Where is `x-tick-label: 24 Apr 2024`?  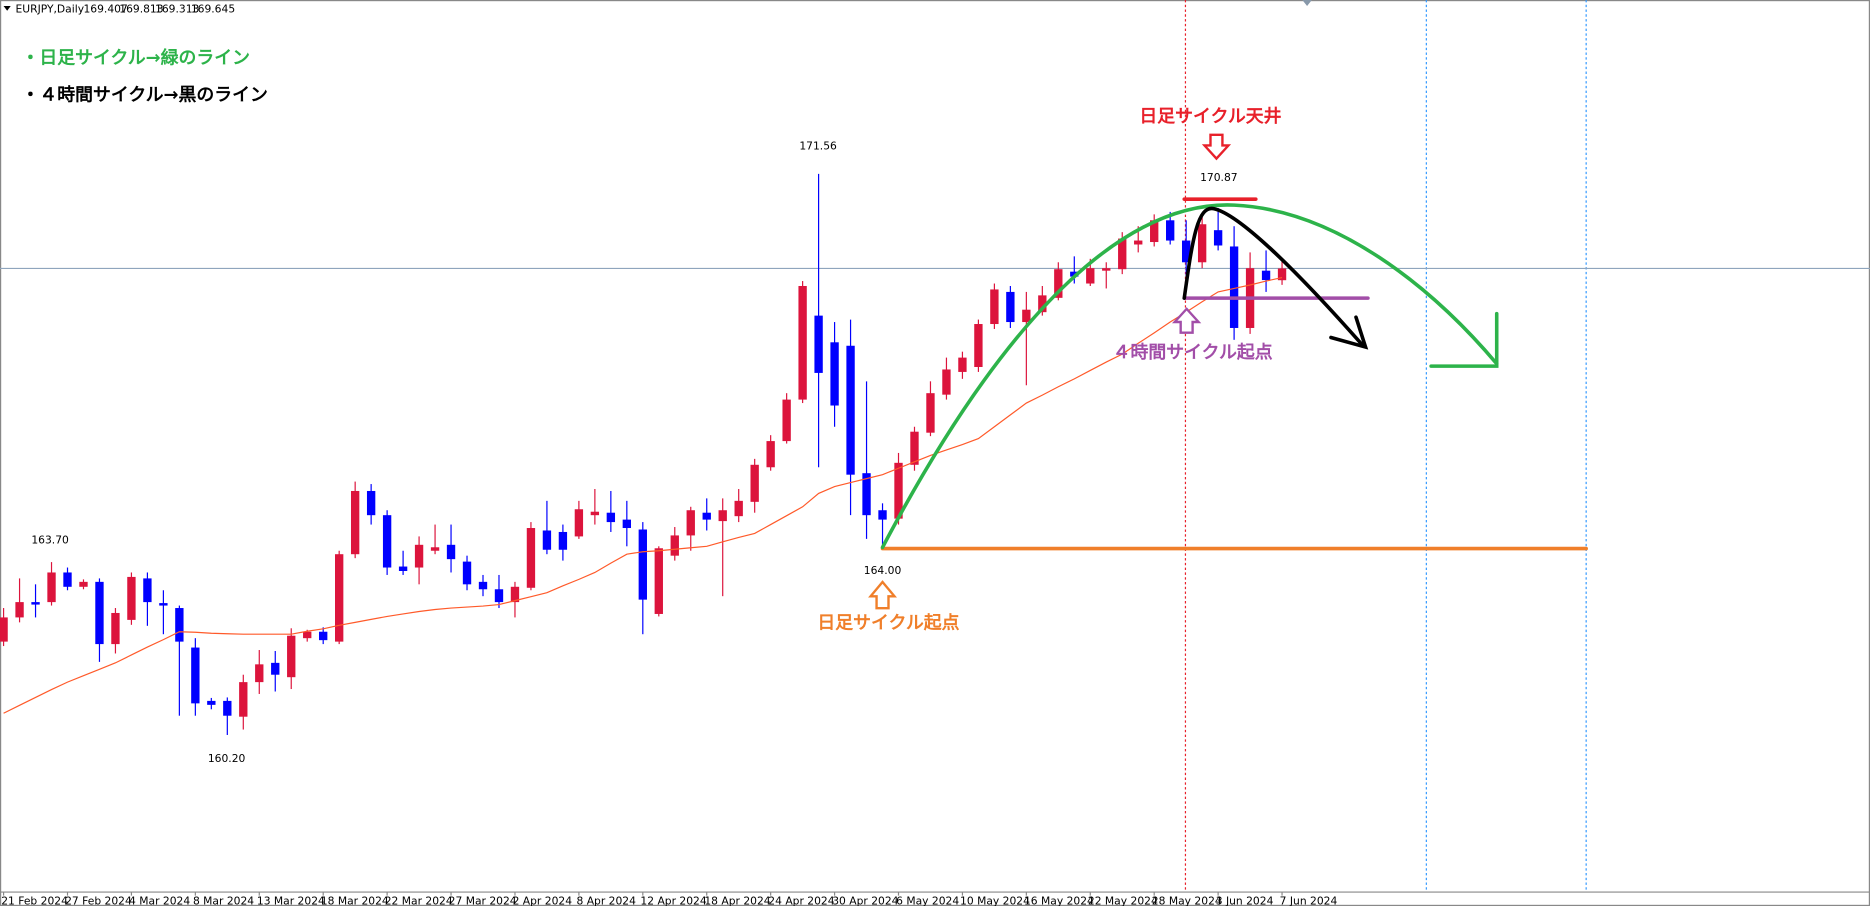
x-tick-label: 24 Apr 2024 is located at coordinates (801, 900).